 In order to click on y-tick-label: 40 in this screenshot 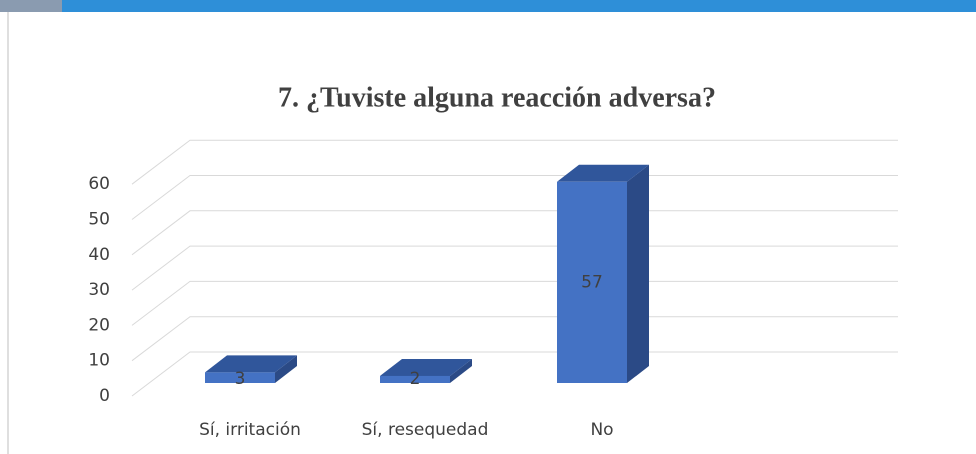, I will do `click(99, 255)`.